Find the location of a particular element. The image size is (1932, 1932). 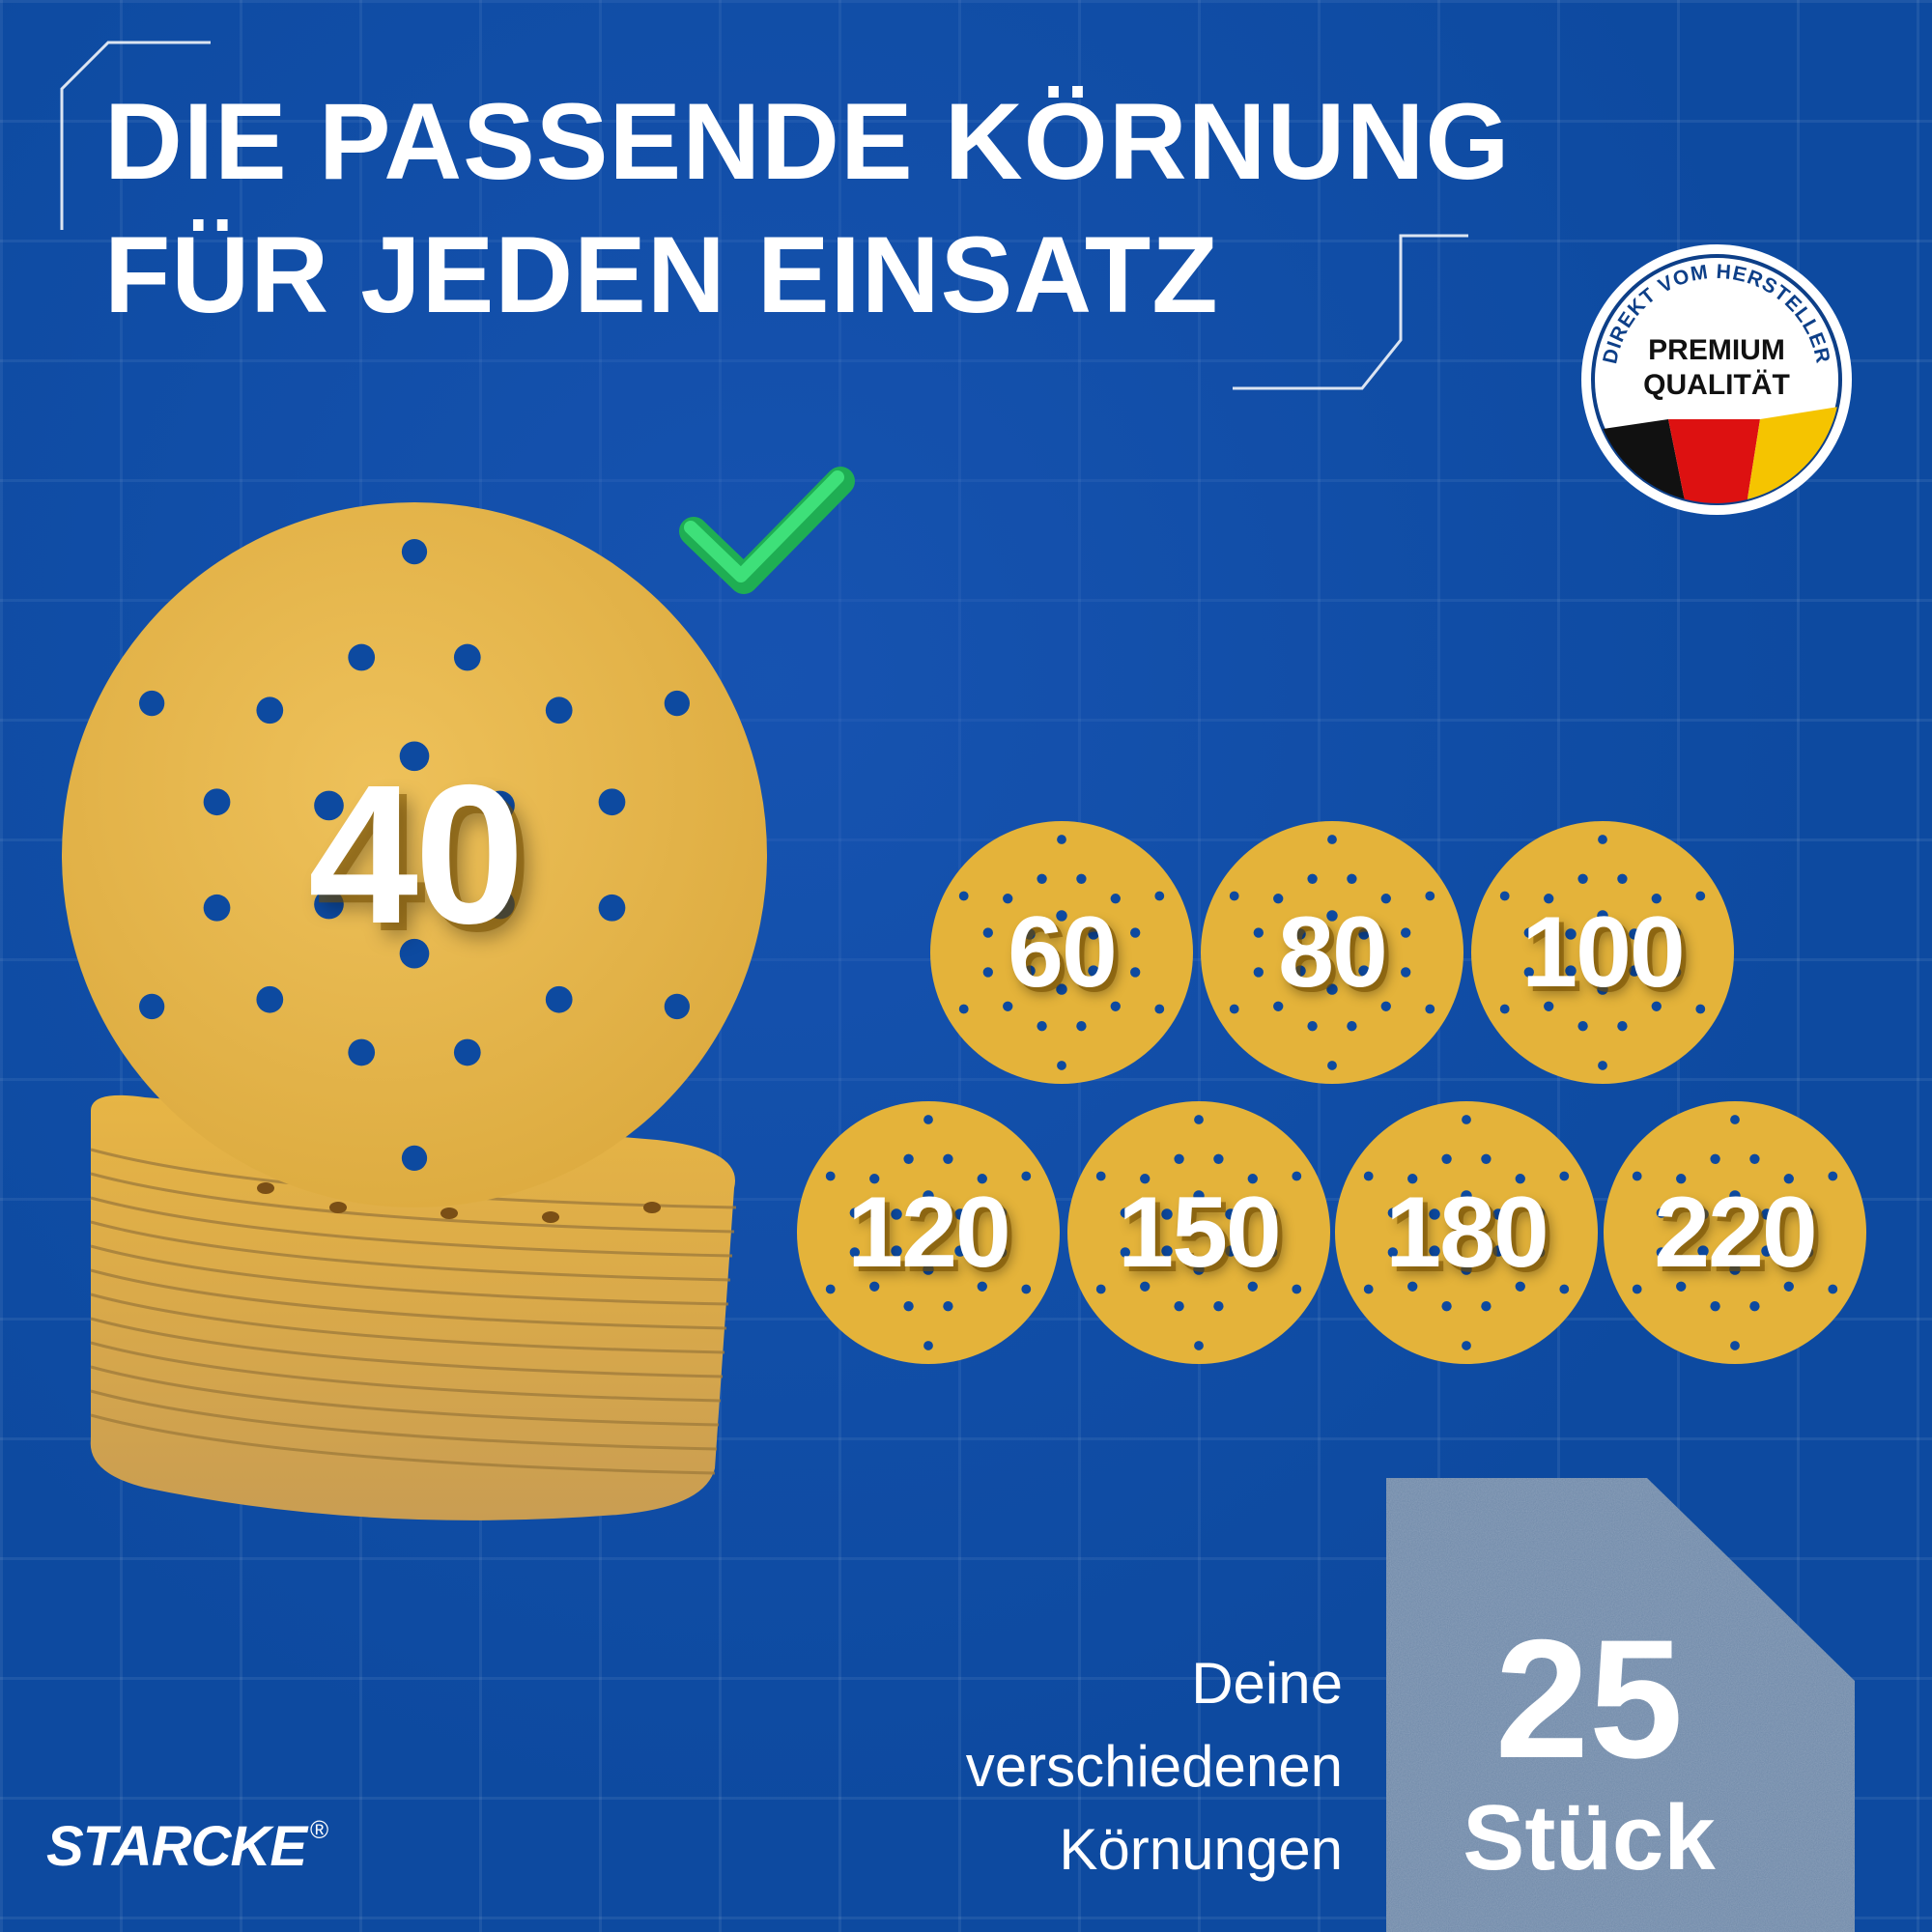

registered-mark: ® is located at coordinates (319, 1829).